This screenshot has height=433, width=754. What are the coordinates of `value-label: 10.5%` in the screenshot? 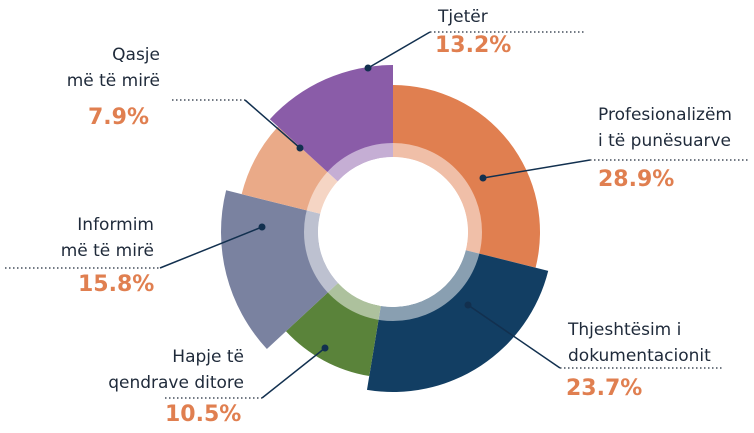 It's located at (203, 414).